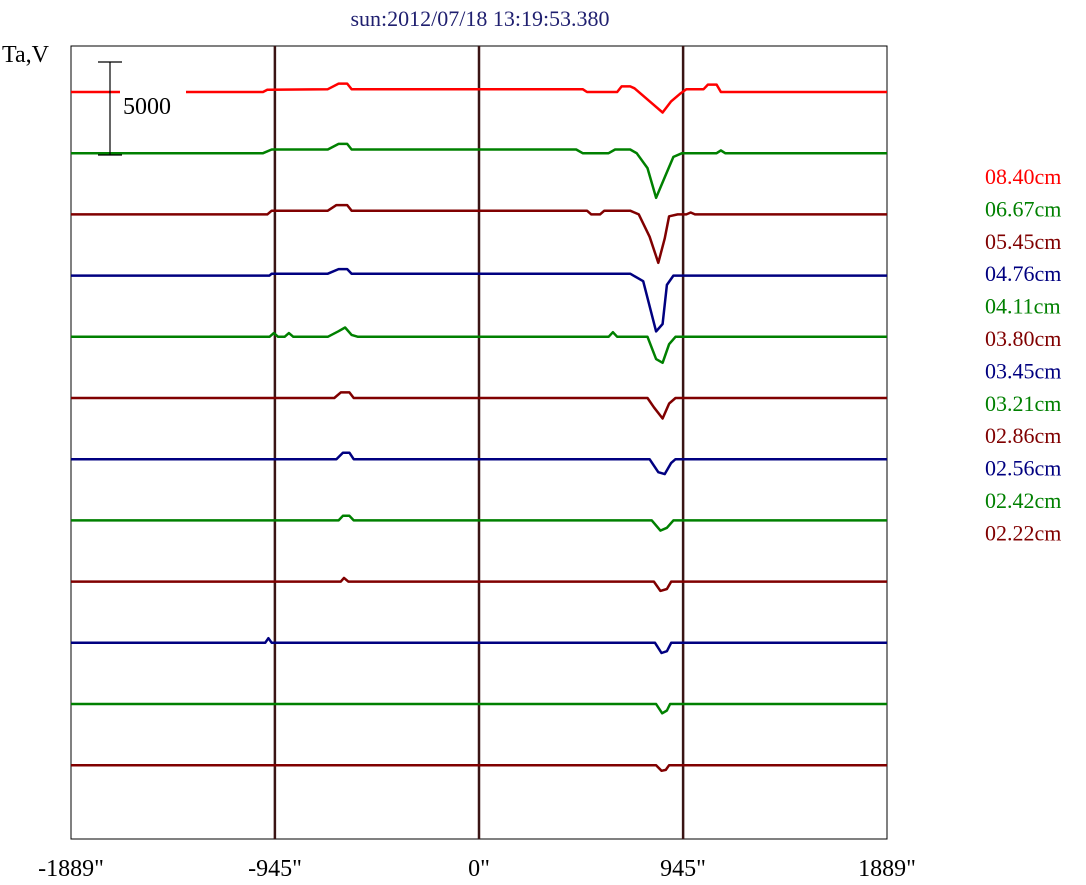 This screenshot has width=1086, height=885. I want to click on series-line-02.56cm, so click(479, 645).